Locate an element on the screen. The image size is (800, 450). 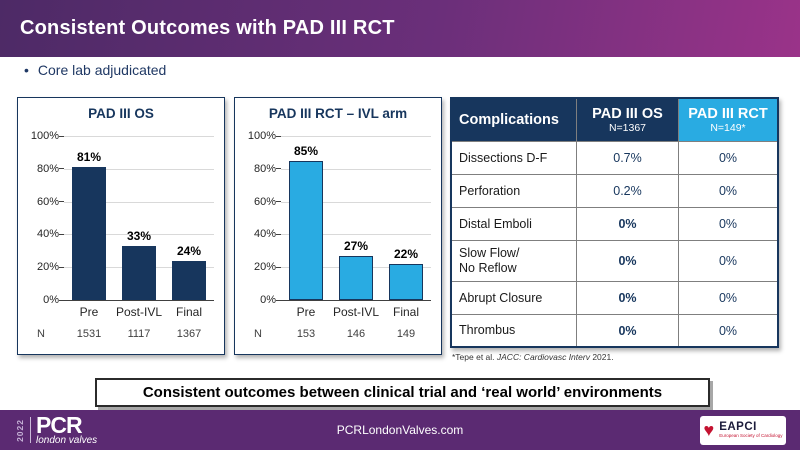
chart-plot-area: 0% 20% 40% 60% 80% 100% 85% 27% 22% is located at coordinates (339, 218).